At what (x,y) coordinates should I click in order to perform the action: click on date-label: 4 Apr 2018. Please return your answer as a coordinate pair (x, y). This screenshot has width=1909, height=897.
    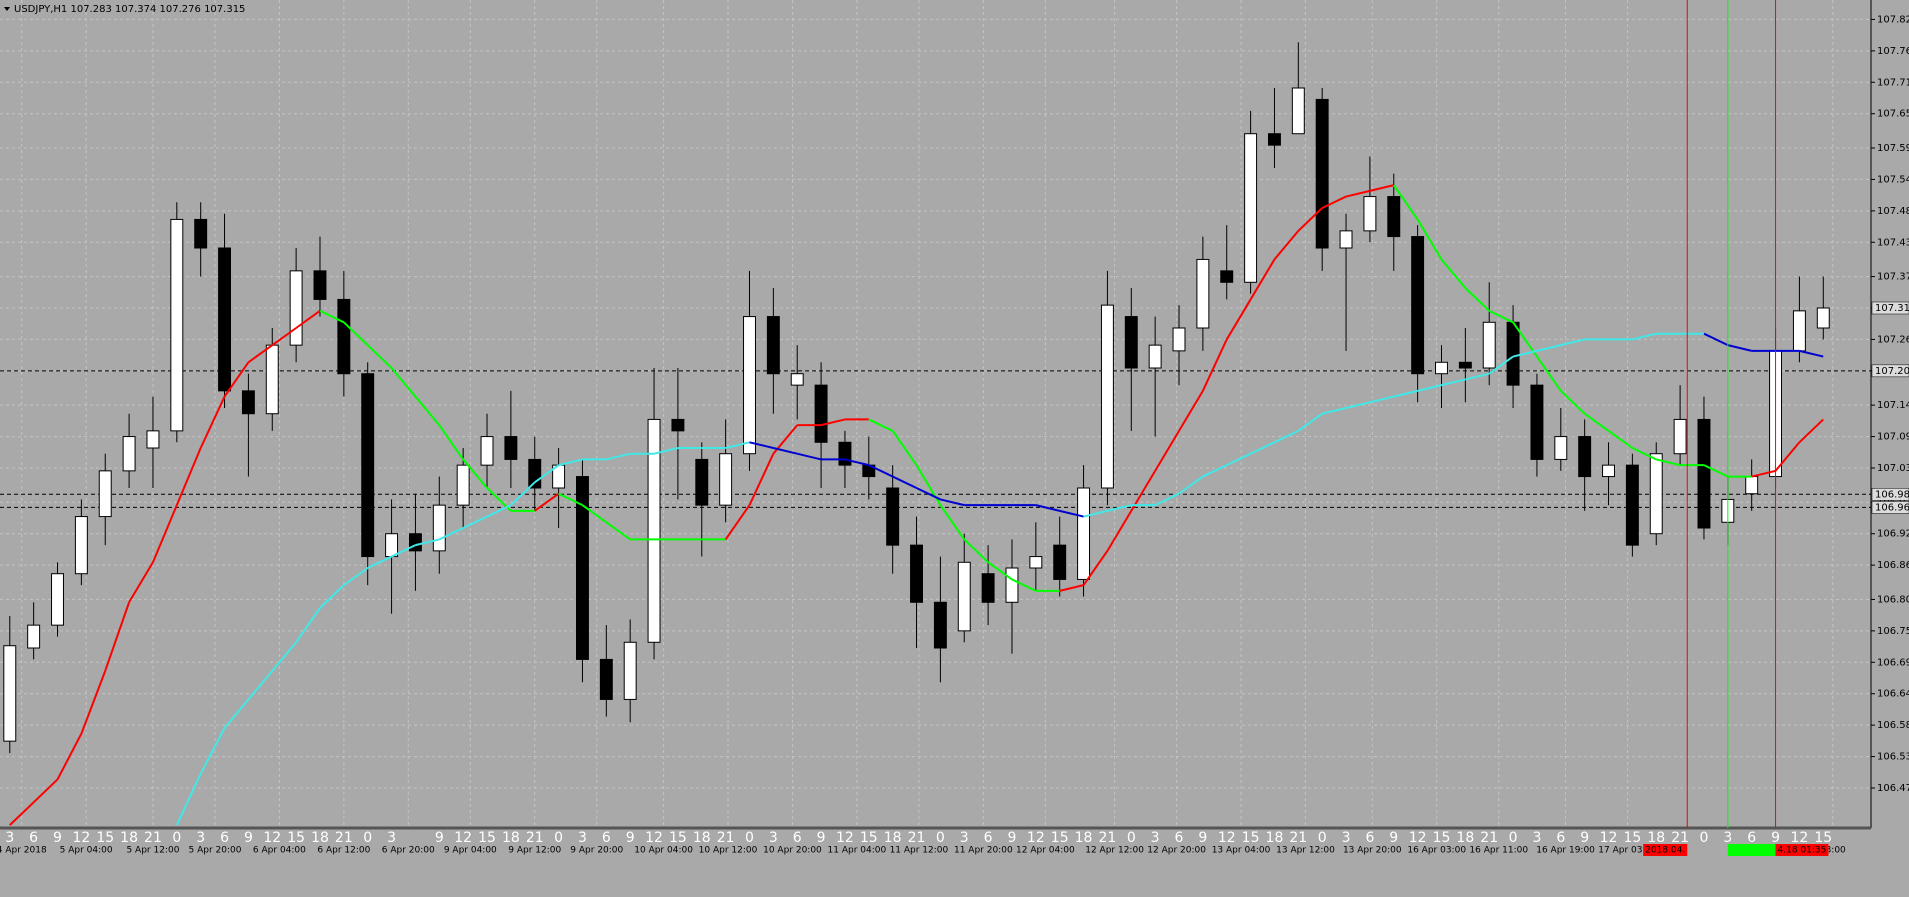
    Looking at the image, I should click on (23, 851).